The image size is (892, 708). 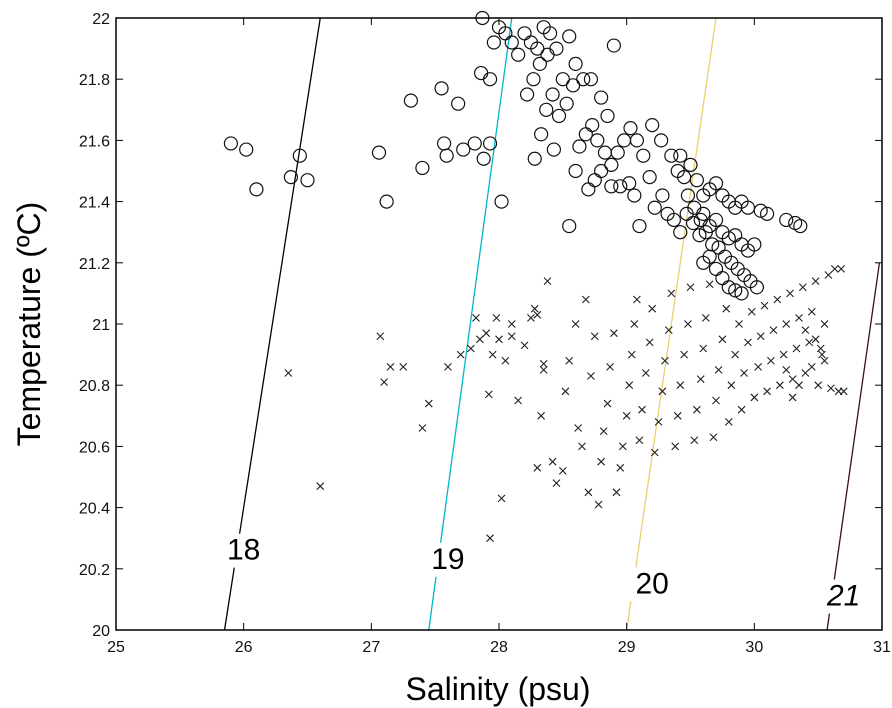 I want to click on y-tick-label: 21.8, so click(x=94, y=80).